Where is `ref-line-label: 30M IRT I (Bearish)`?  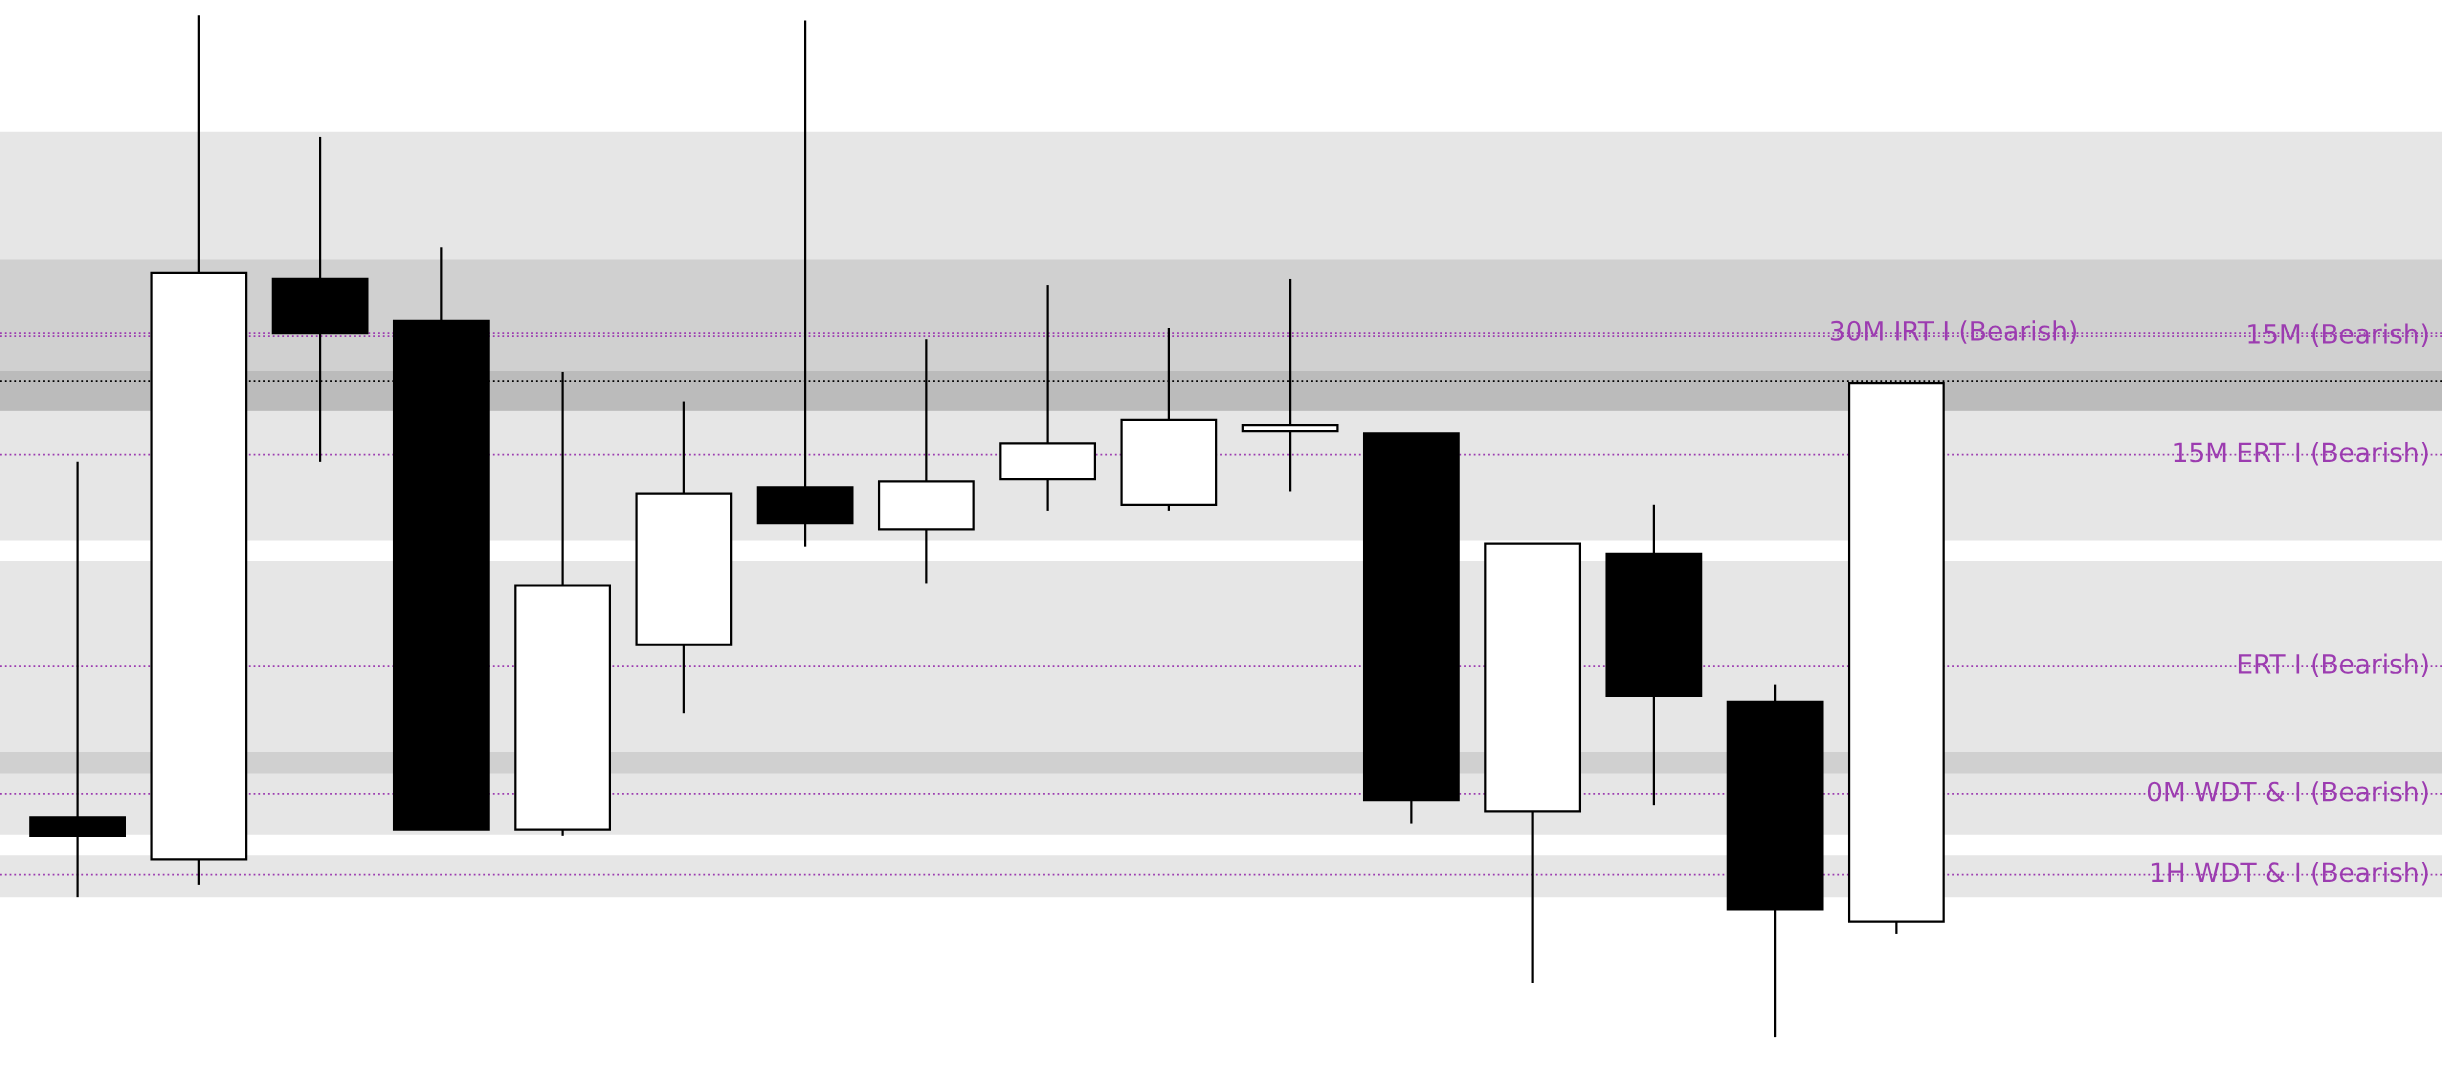
ref-line-label: 30M IRT I (Bearish) is located at coordinates (1953, 332).